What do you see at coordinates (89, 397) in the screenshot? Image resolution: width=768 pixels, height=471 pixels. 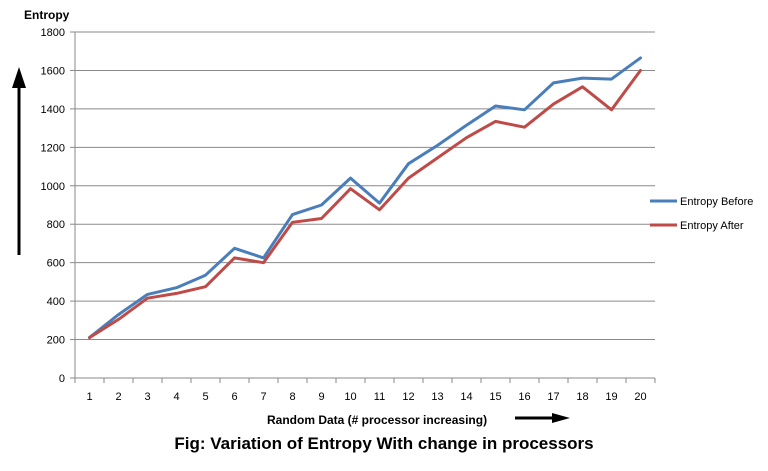 I see `x-tick-label: 1` at bounding box center [89, 397].